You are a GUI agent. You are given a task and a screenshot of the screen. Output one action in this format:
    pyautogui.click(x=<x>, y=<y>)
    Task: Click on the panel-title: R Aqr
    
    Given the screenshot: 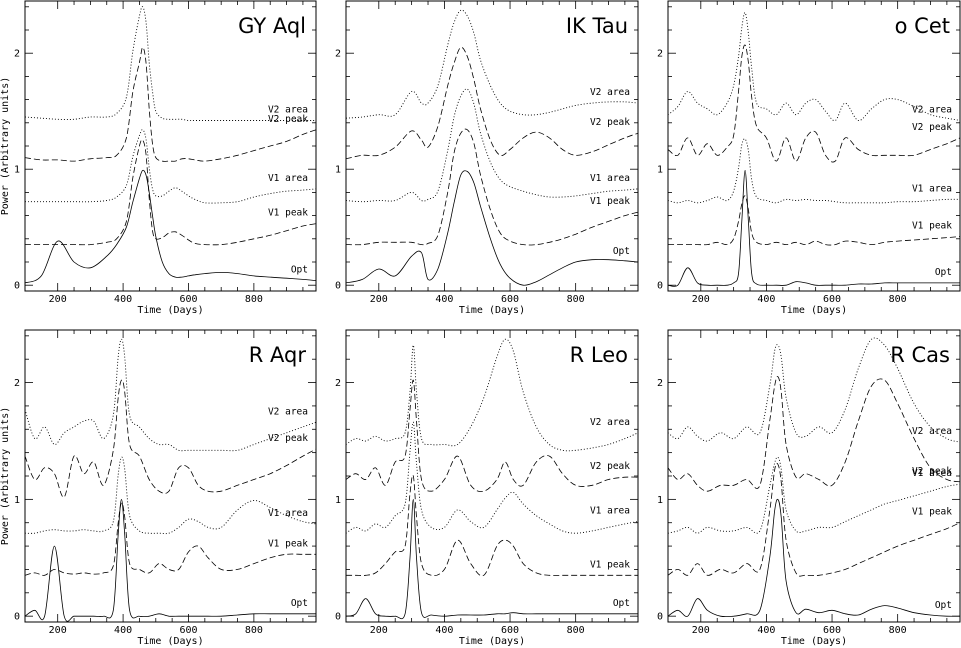 What is the action you would take?
    pyautogui.click(x=278, y=355)
    